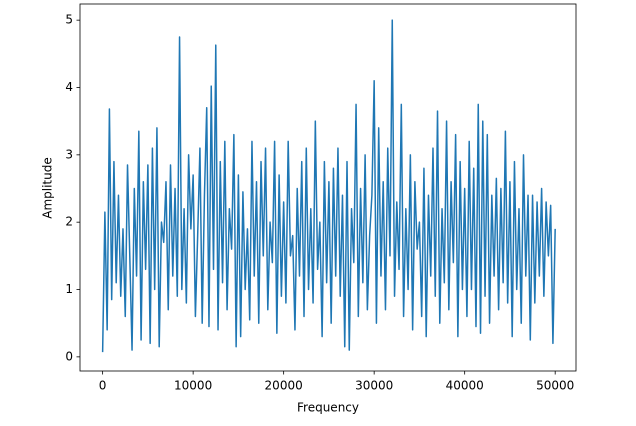  What do you see at coordinates (193, 386) in the screenshot?
I see `x-tick-label: 10000` at bounding box center [193, 386].